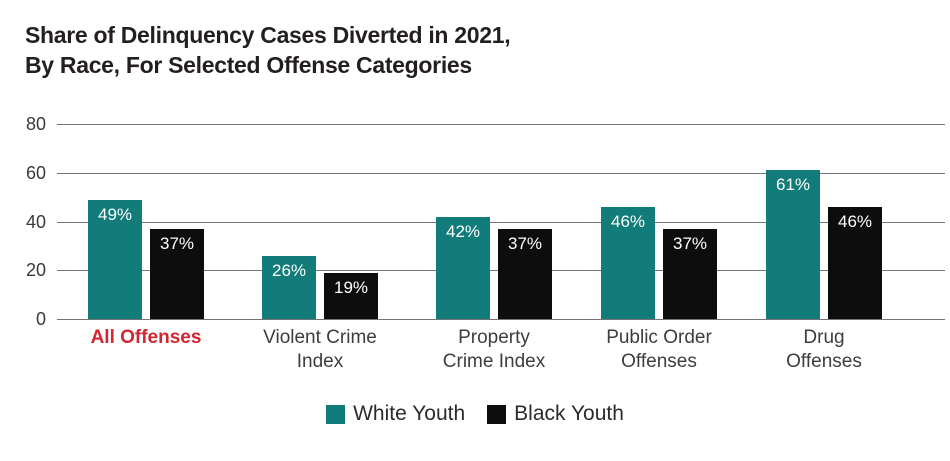  What do you see at coordinates (289, 270) in the screenshot?
I see `bar-value-label: 26%` at bounding box center [289, 270].